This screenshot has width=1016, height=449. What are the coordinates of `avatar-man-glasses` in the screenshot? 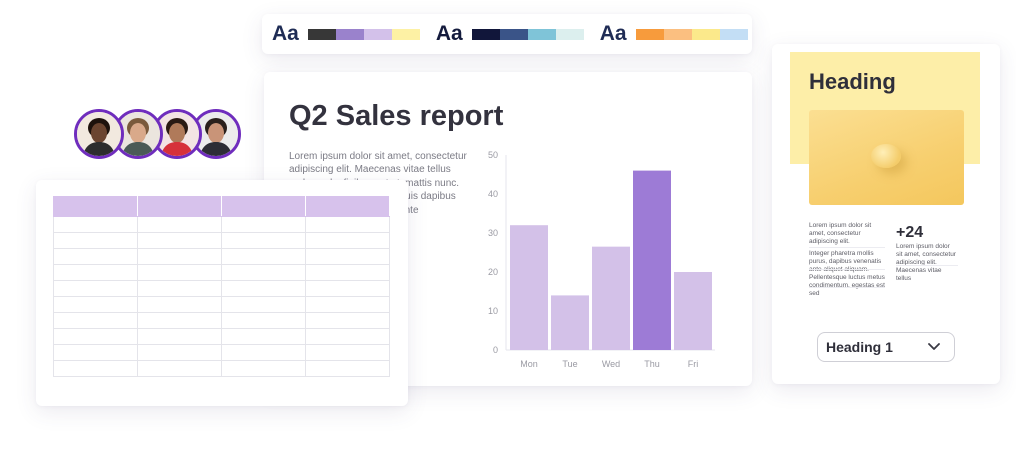 It's located at (138, 134).